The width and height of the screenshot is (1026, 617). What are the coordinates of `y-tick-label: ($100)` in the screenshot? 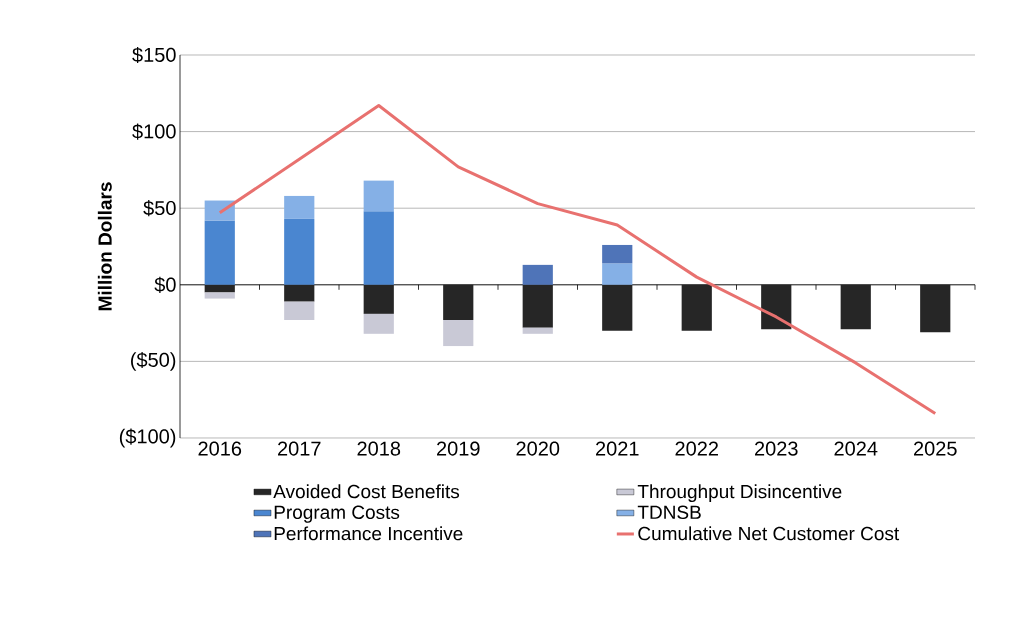 It's located at (147, 438).